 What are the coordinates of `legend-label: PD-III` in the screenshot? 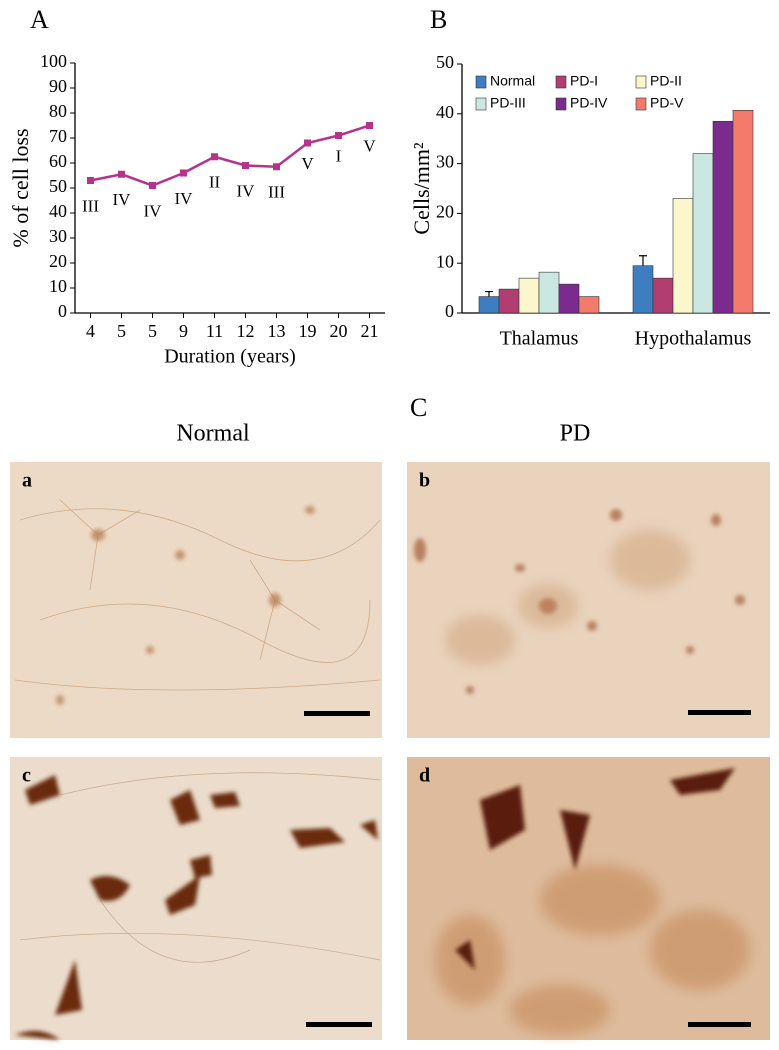 It's located at (508, 103).